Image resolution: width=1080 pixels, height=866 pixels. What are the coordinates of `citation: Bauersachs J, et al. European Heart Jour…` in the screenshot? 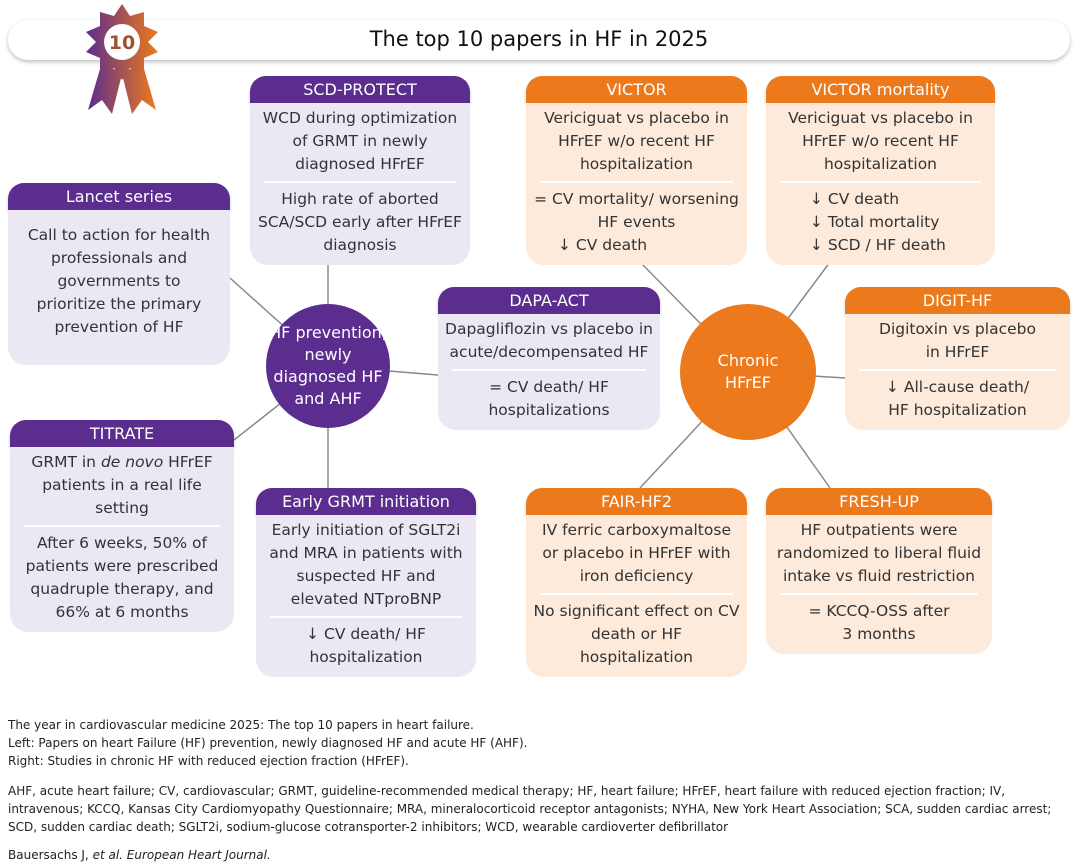 It's located at (139, 855).